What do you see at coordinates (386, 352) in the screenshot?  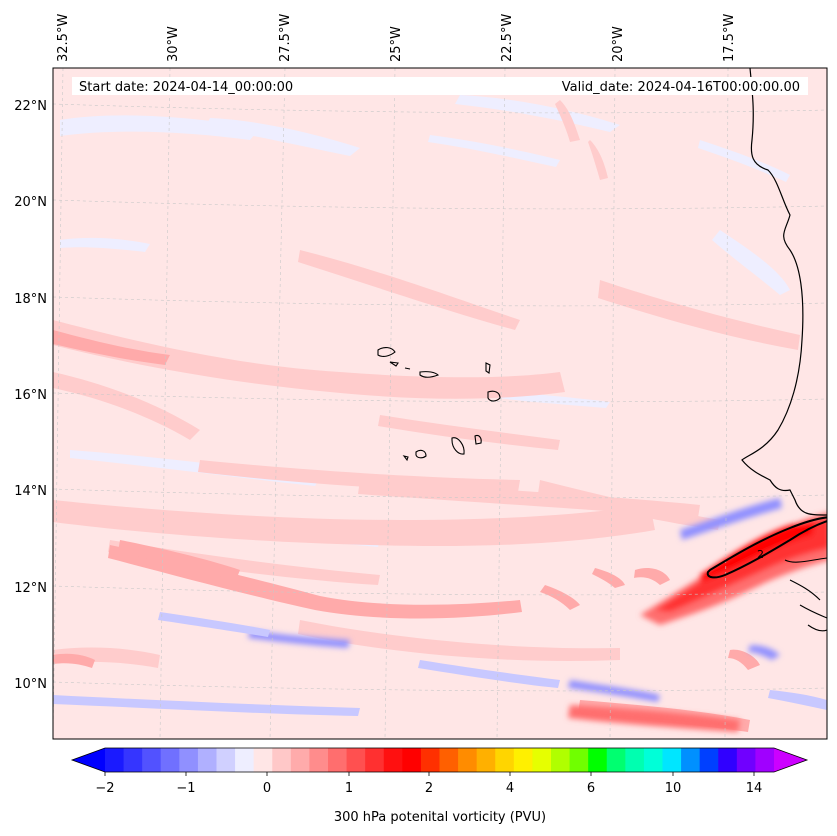 I see `island-santo-antao` at bounding box center [386, 352].